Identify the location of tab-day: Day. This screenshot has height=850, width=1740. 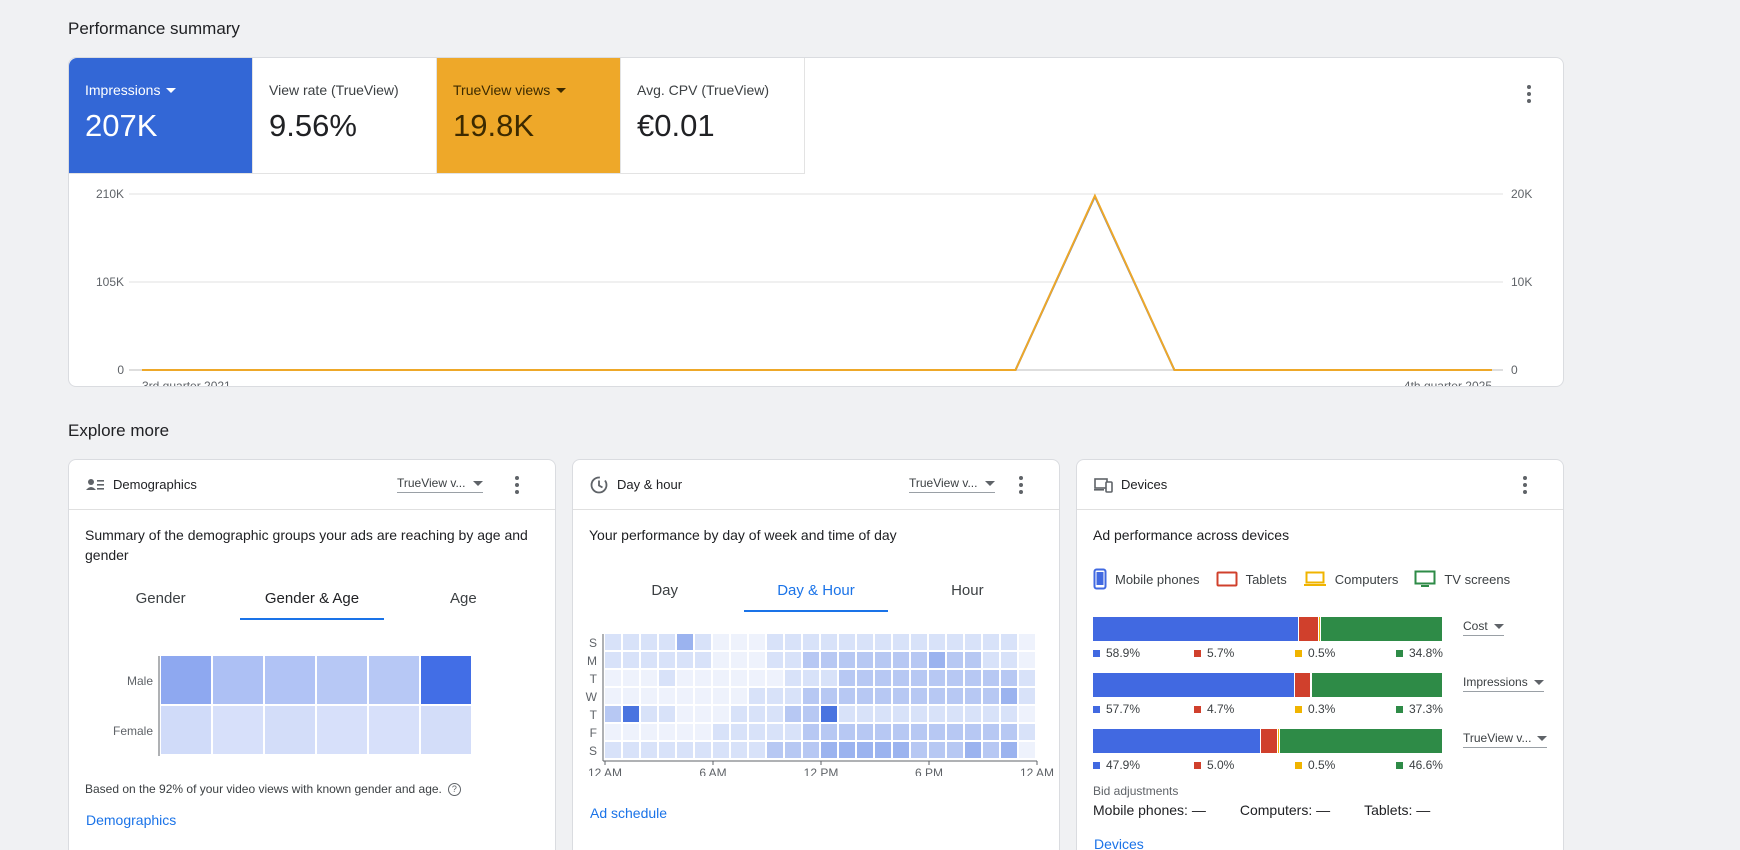
(664, 590).